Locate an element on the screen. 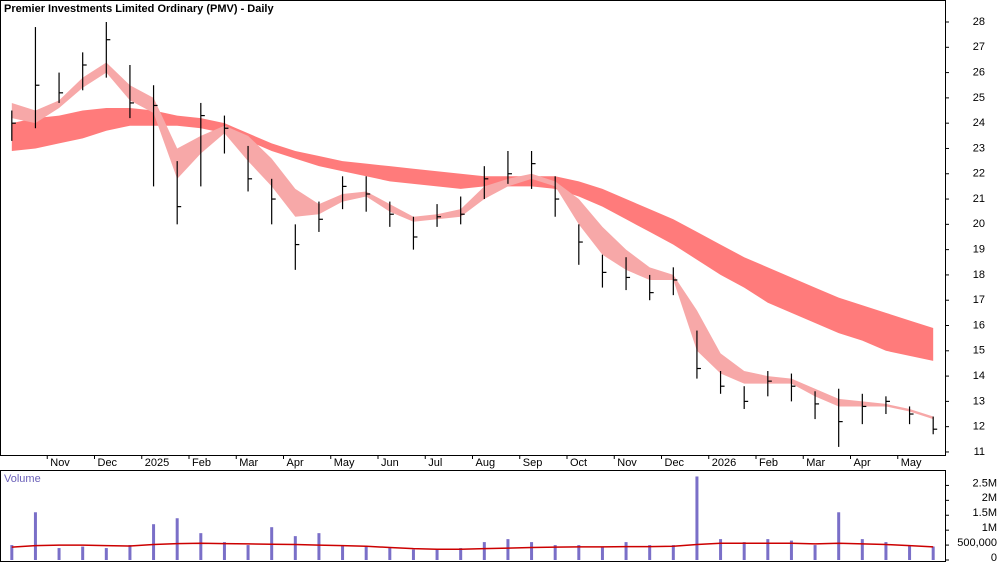  y-tick-label: 500,000 is located at coordinates (977, 543).